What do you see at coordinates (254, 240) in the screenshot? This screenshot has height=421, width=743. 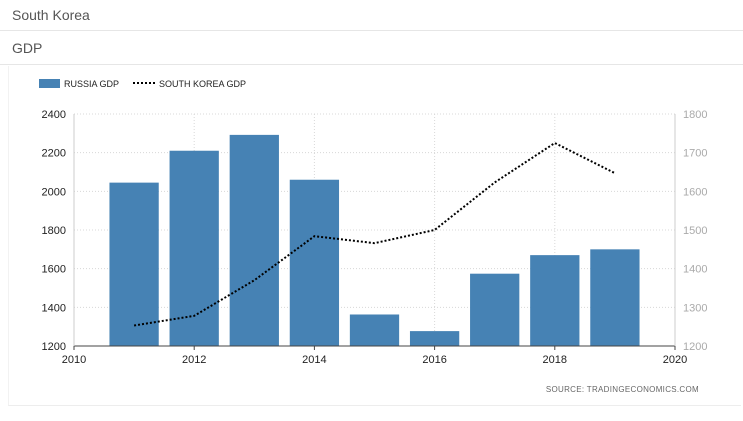 I see `bar-russia-gdp-2013` at bounding box center [254, 240].